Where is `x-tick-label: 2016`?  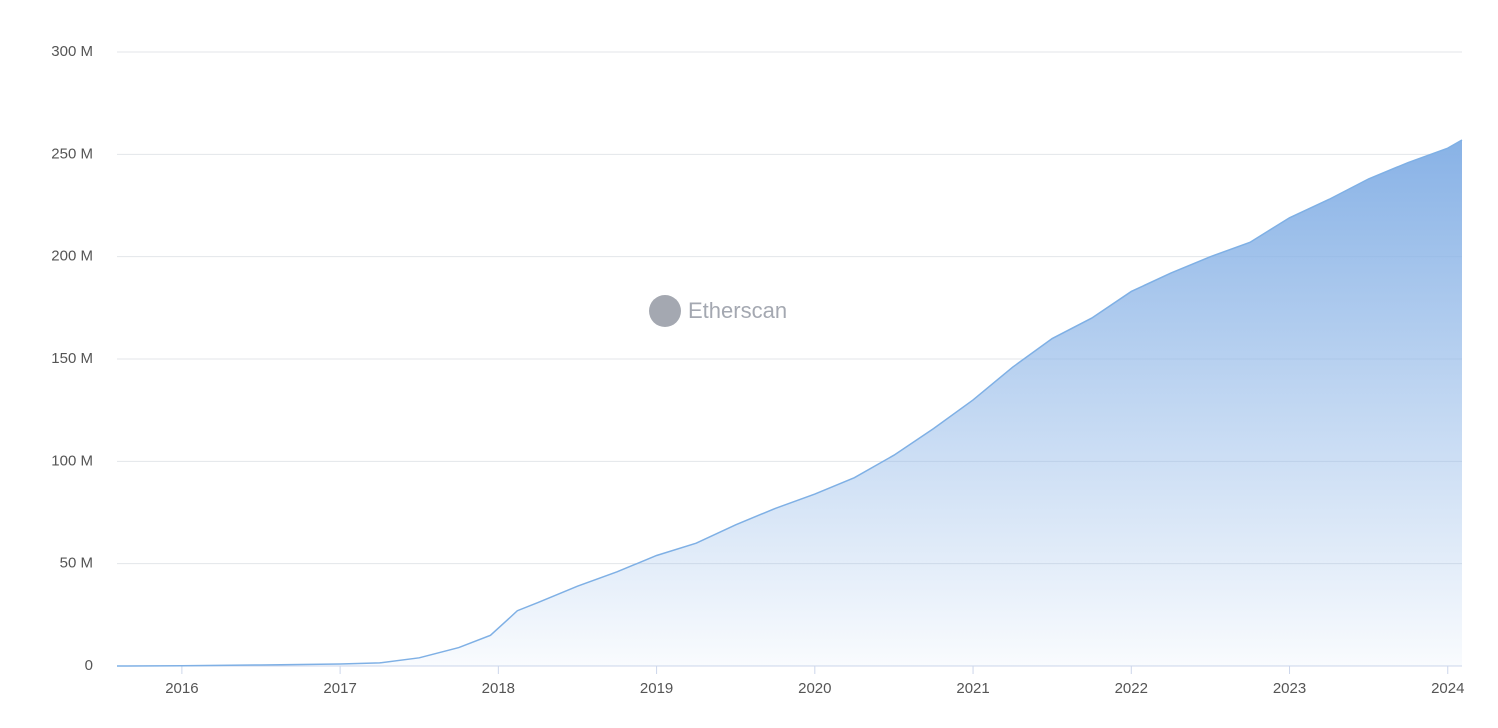
x-tick-label: 2016 is located at coordinates (181, 688).